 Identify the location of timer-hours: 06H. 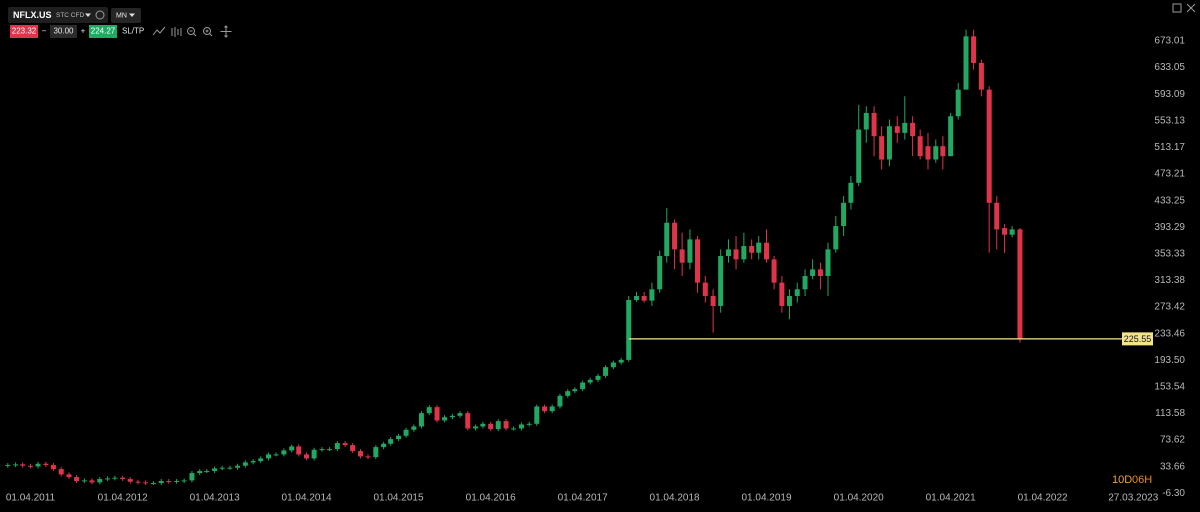
(1142, 480).